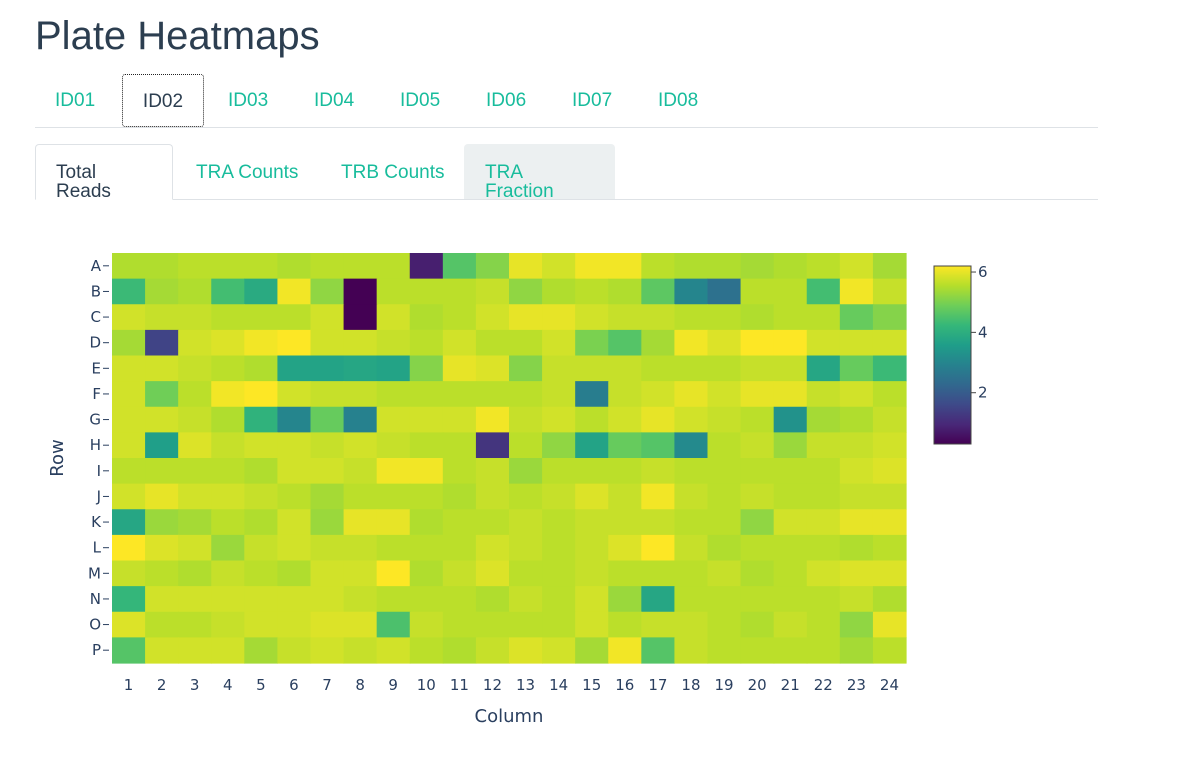 Image resolution: width=1200 pixels, height=758 pixels. Describe the element at coordinates (539, 172) in the screenshot. I see `tab-tra-fraction: TRA Fraction` at that location.